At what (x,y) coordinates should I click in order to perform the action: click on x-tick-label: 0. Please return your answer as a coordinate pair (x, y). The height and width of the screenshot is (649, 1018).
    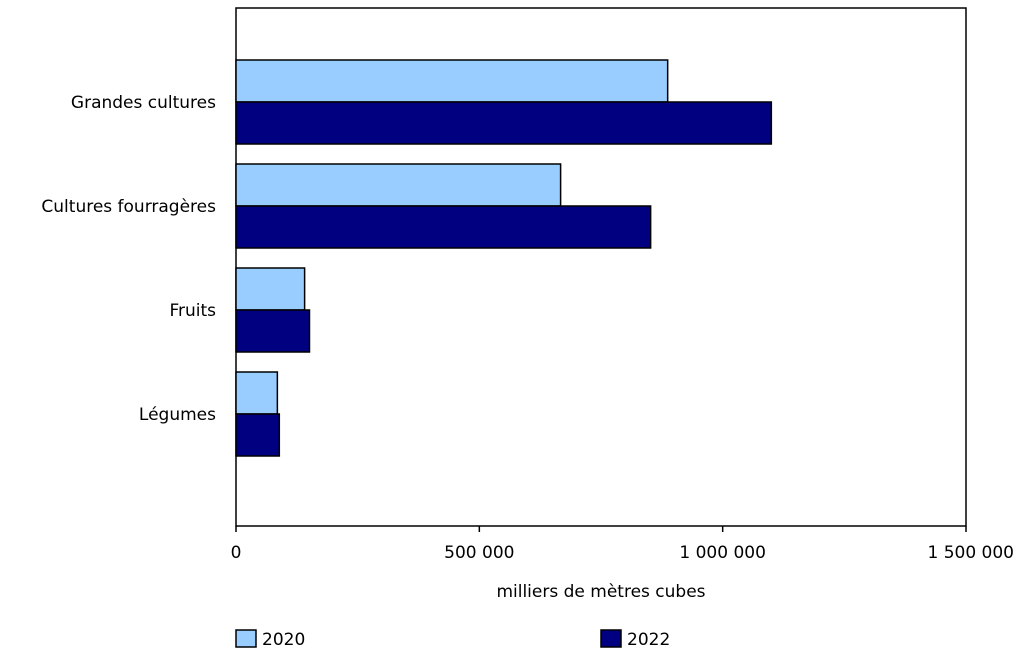
    Looking at the image, I should click on (236, 553).